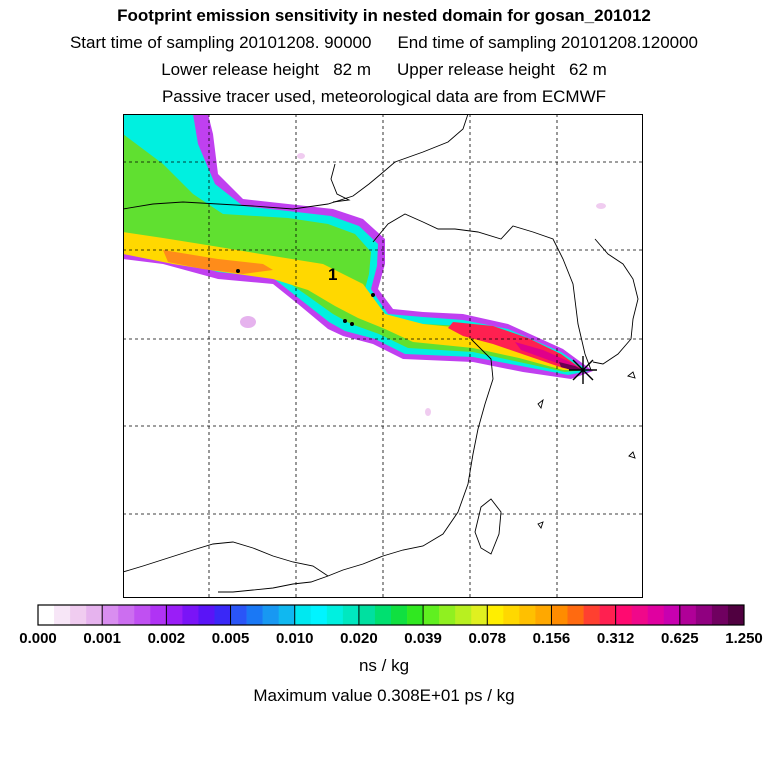 The image size is (768, 768). Describe the element at coordinates (548, 42) in the screenshot. I see `end-sampling: End time of sampling 20101208.120000` at that location.